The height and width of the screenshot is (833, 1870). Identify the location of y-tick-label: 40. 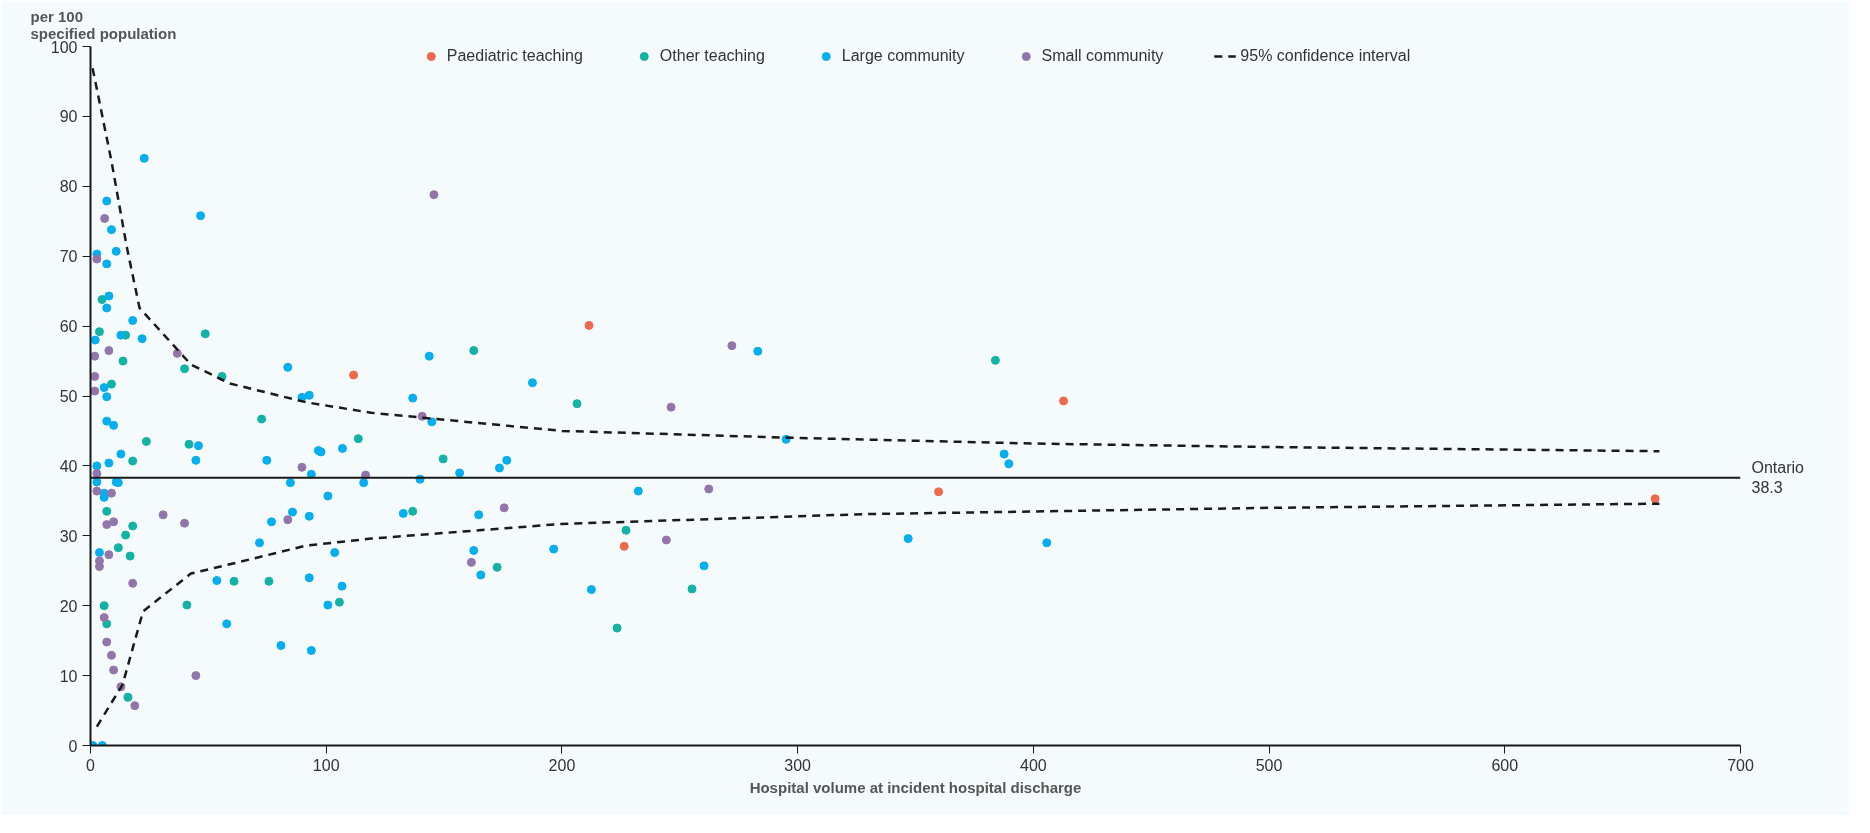
(68, 466).